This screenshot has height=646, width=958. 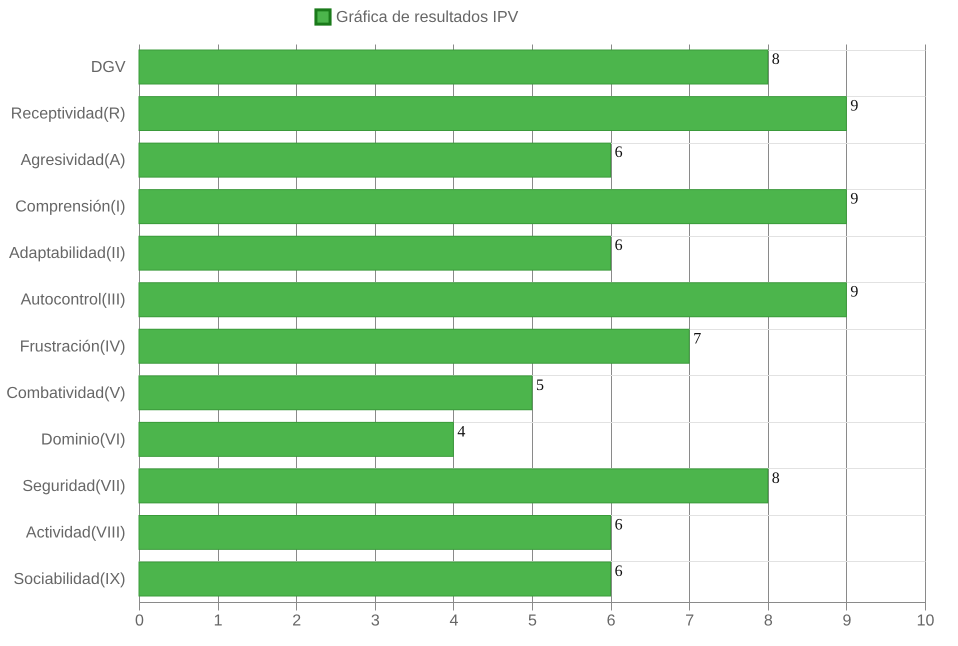 I want to click on x-tick-label: 8, so click(x=768, y=621).